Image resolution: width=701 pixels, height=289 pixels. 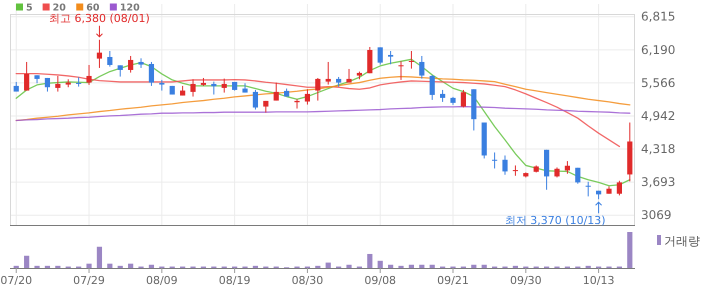 What do you see at coordinates (93, 8) in the screenshot?
I see `legend-label: 60` at bounding box center [93, 8].